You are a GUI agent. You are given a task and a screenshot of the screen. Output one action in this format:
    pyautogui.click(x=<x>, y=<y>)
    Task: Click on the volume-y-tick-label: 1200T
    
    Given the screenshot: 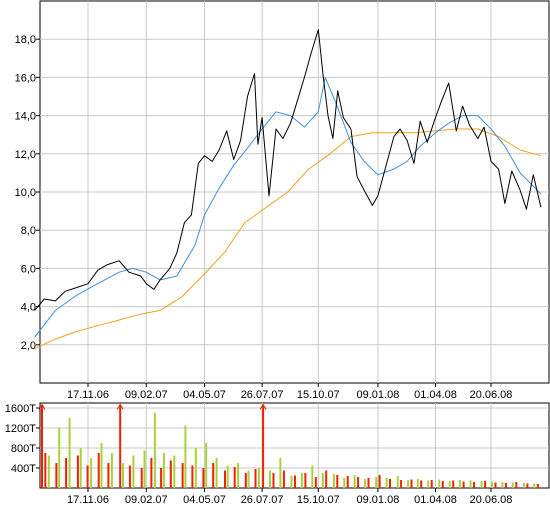 What is the action you would take?
    pyautogui.click(x=20, y=429)
    